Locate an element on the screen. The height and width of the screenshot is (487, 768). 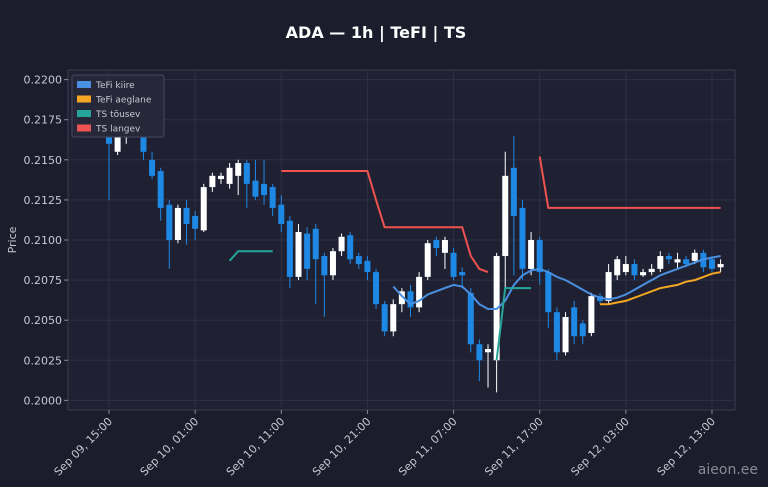
y-axis-label: Price is located at coordinates (12, 239).